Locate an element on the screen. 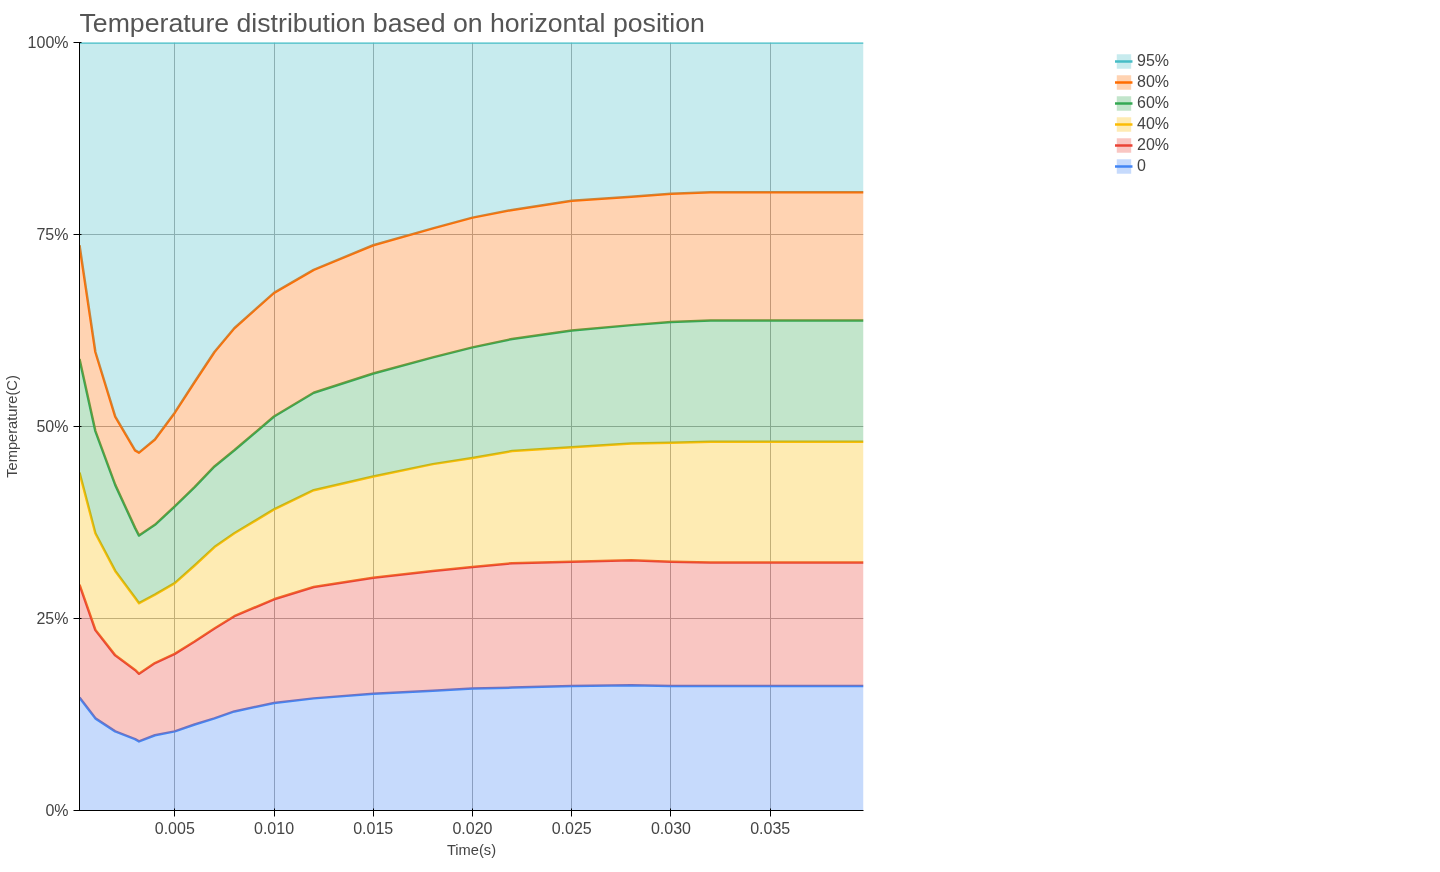 Image resolution: width=1440 pixels, height=872 pixels. x-tick-label: 0.035 is located at coordinates (770, 828).